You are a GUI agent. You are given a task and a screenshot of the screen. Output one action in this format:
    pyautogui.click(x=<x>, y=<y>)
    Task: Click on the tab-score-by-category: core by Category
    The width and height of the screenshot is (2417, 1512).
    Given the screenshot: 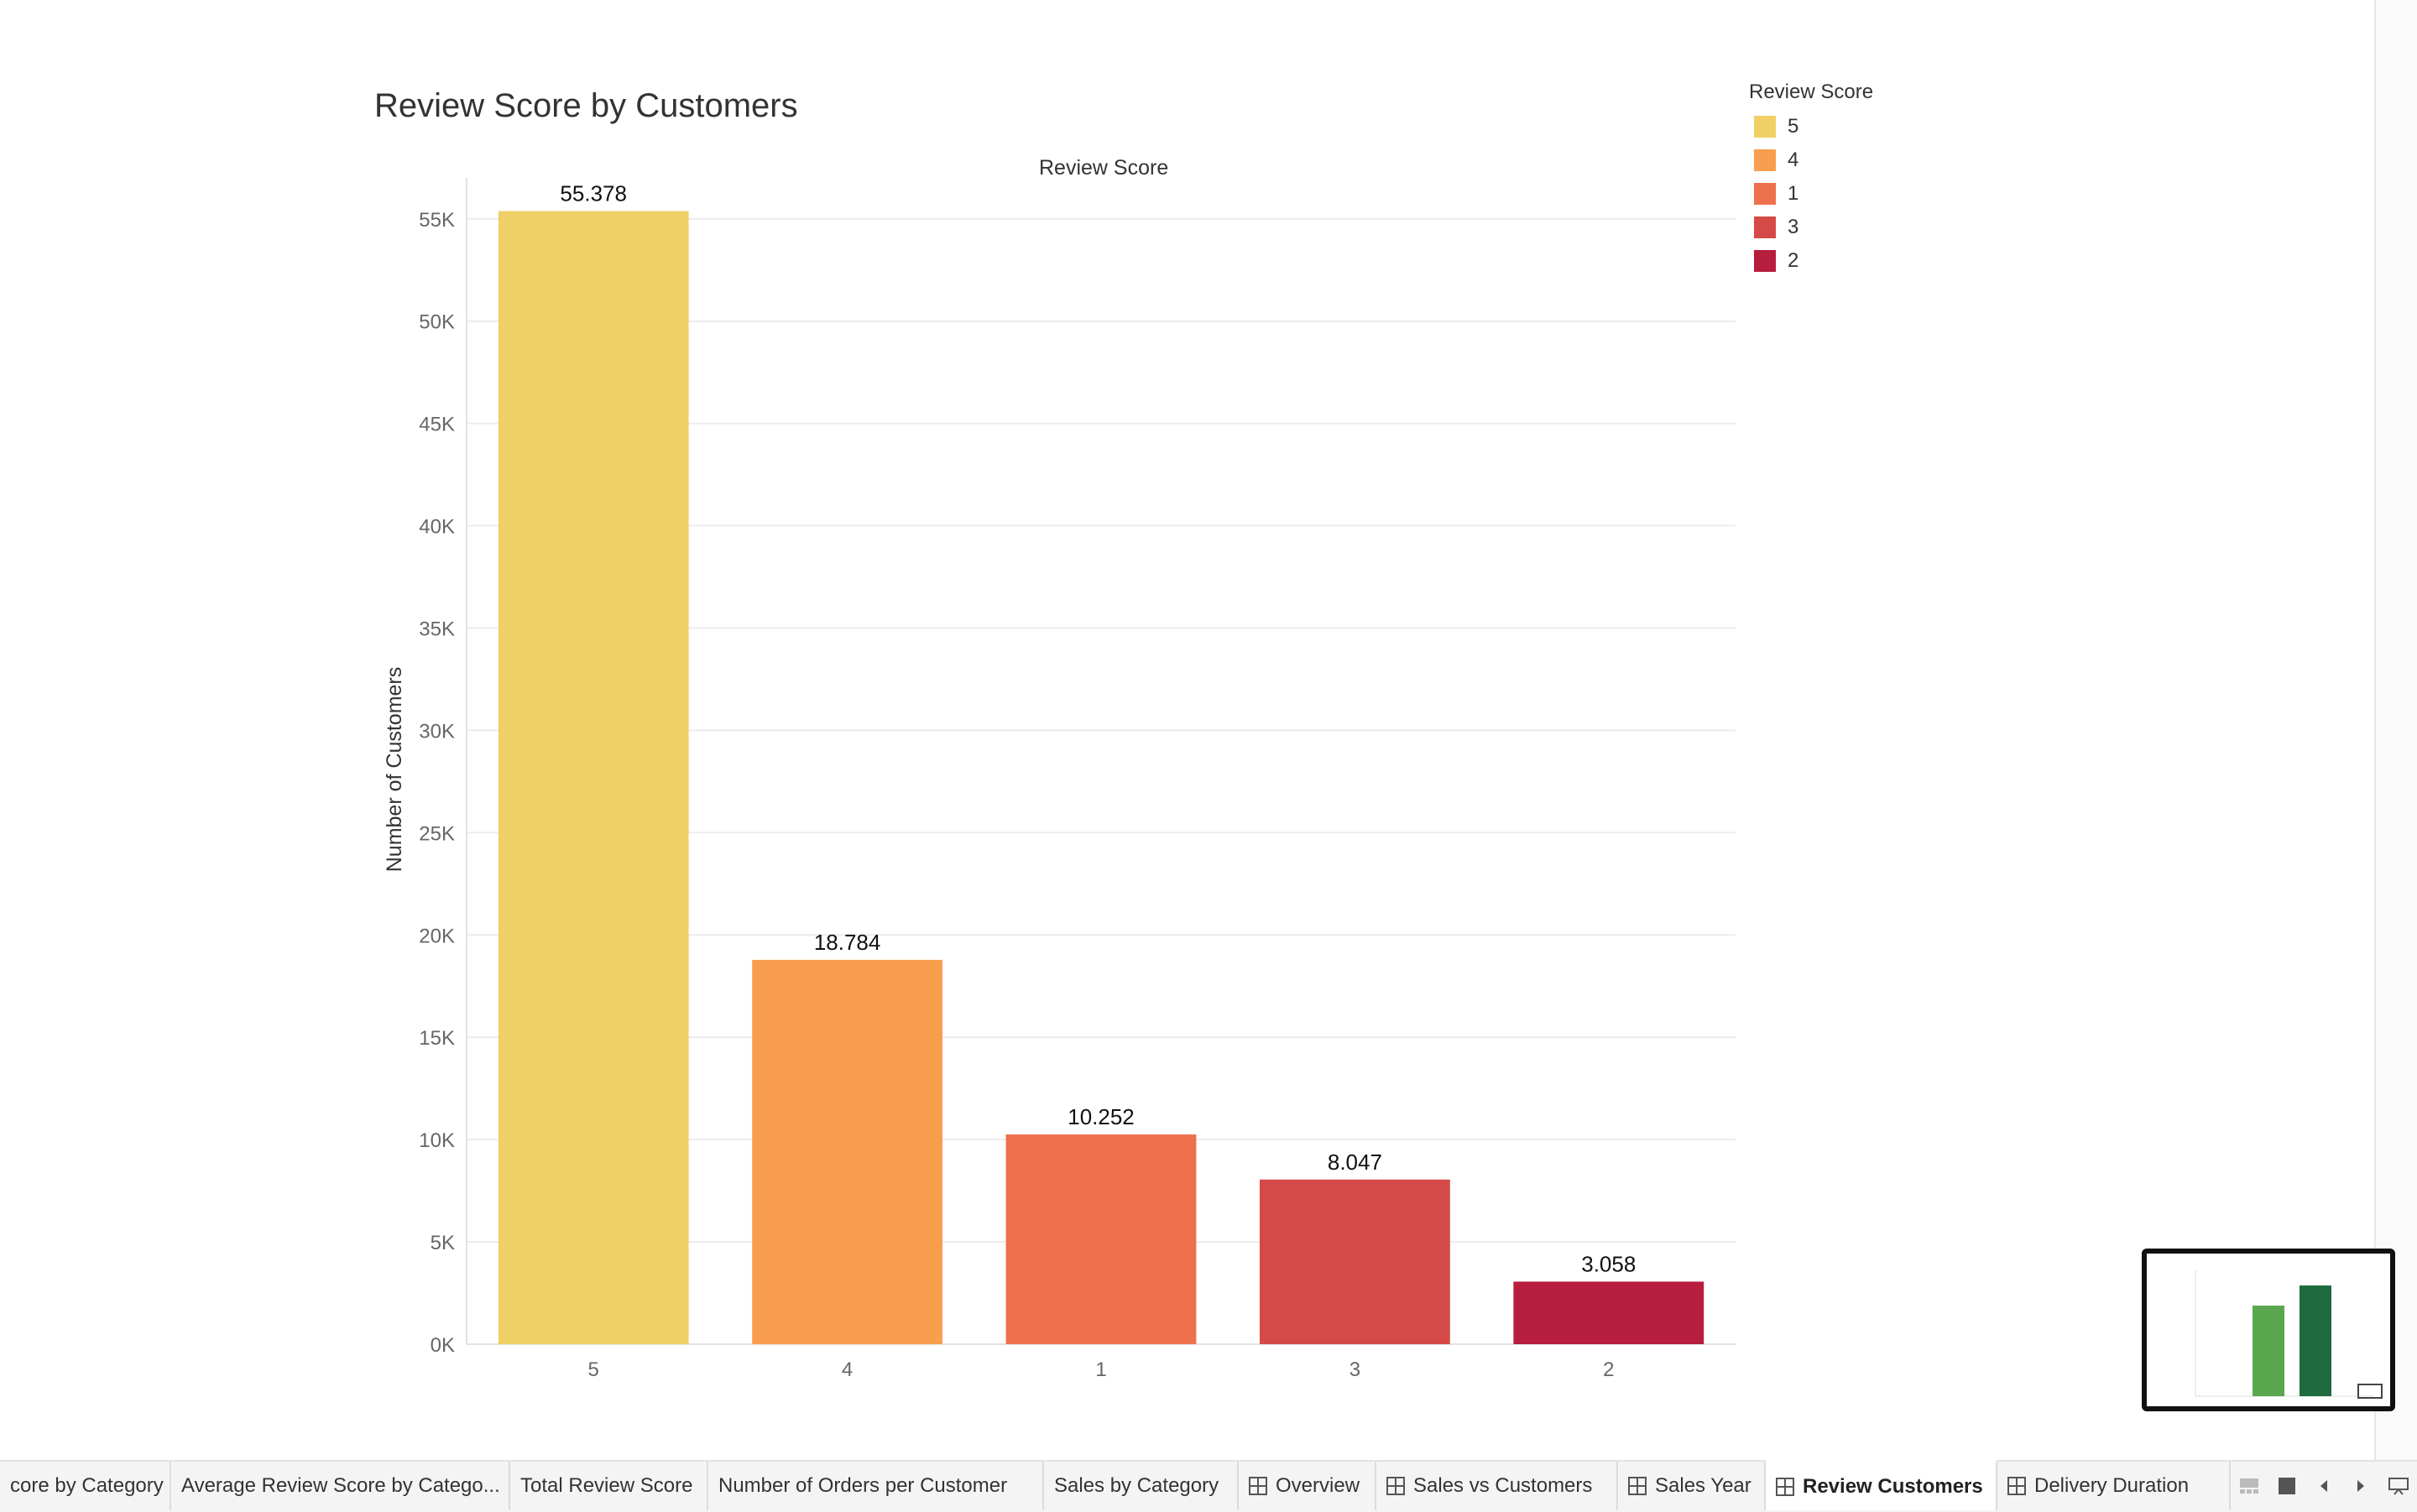 What is the action you would take?
    pyautogui.click(x=85, y=1486)
    